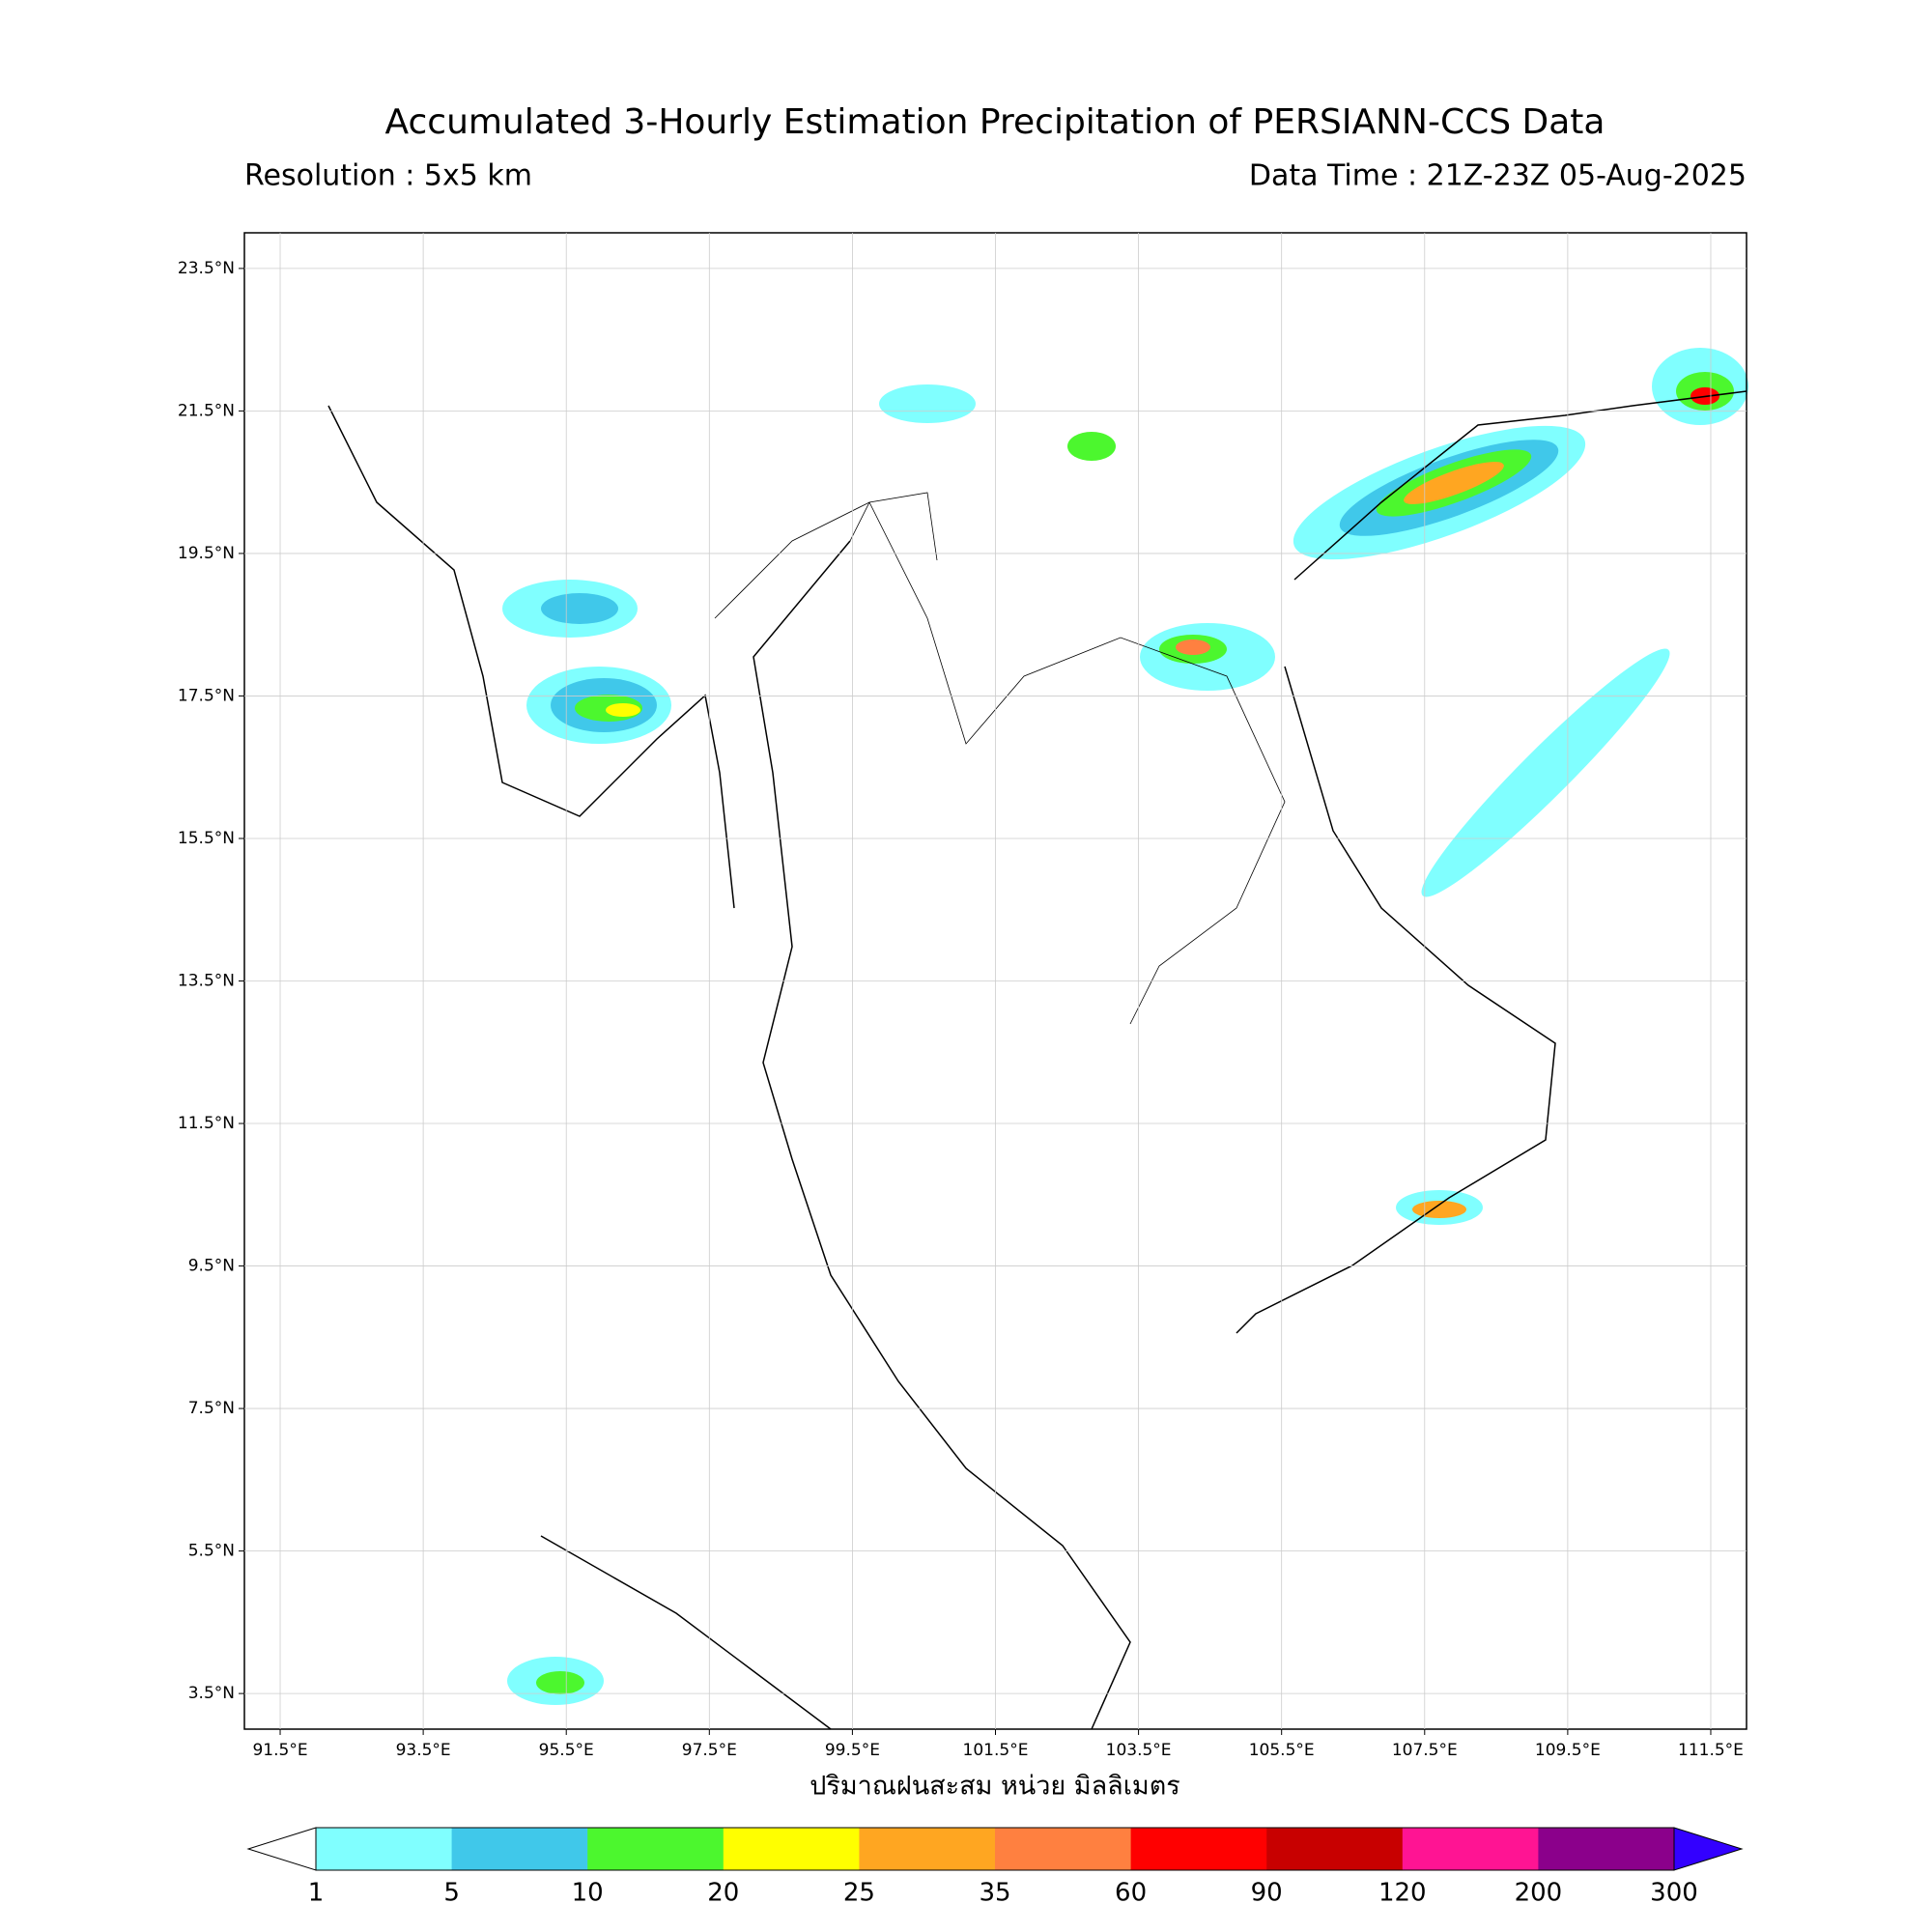  What do you see at coordinates (1568, 1750) in the screenshot?
I see `x-tick-label: 109.5°E` at bounding box center [1568, 1750].